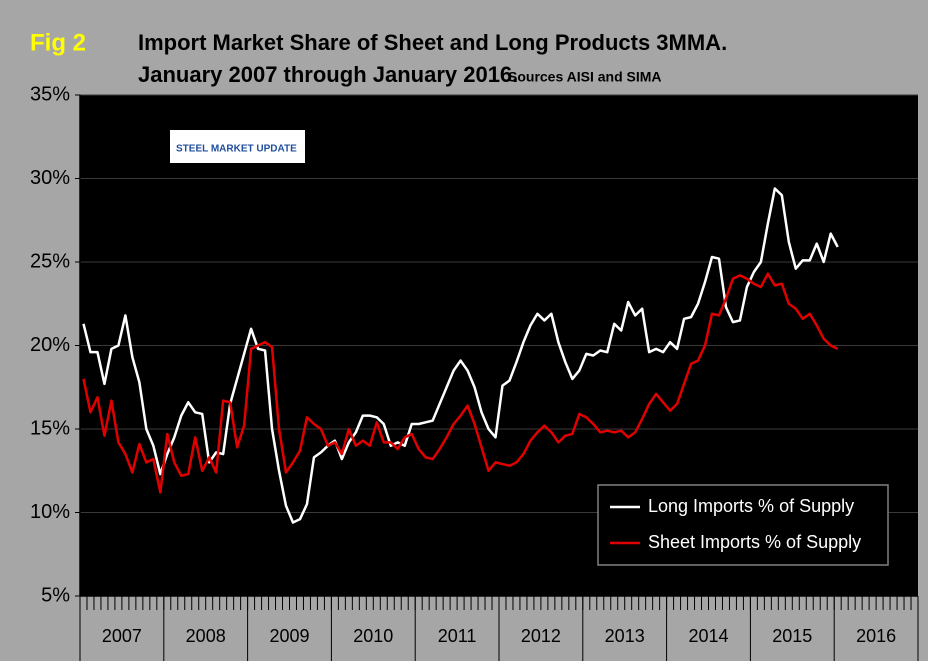 The image size is (928, 661). I want to click on y-tick-label: 10%, so click(50, 512).